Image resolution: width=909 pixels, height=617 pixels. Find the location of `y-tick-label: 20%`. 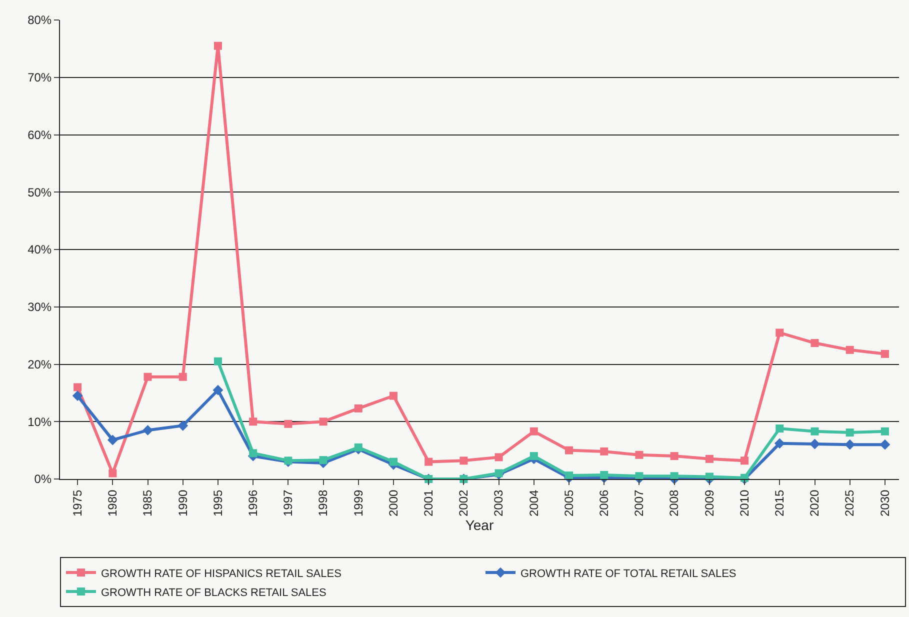

y-tick-label: 20% is located at coordinates (40, 364).